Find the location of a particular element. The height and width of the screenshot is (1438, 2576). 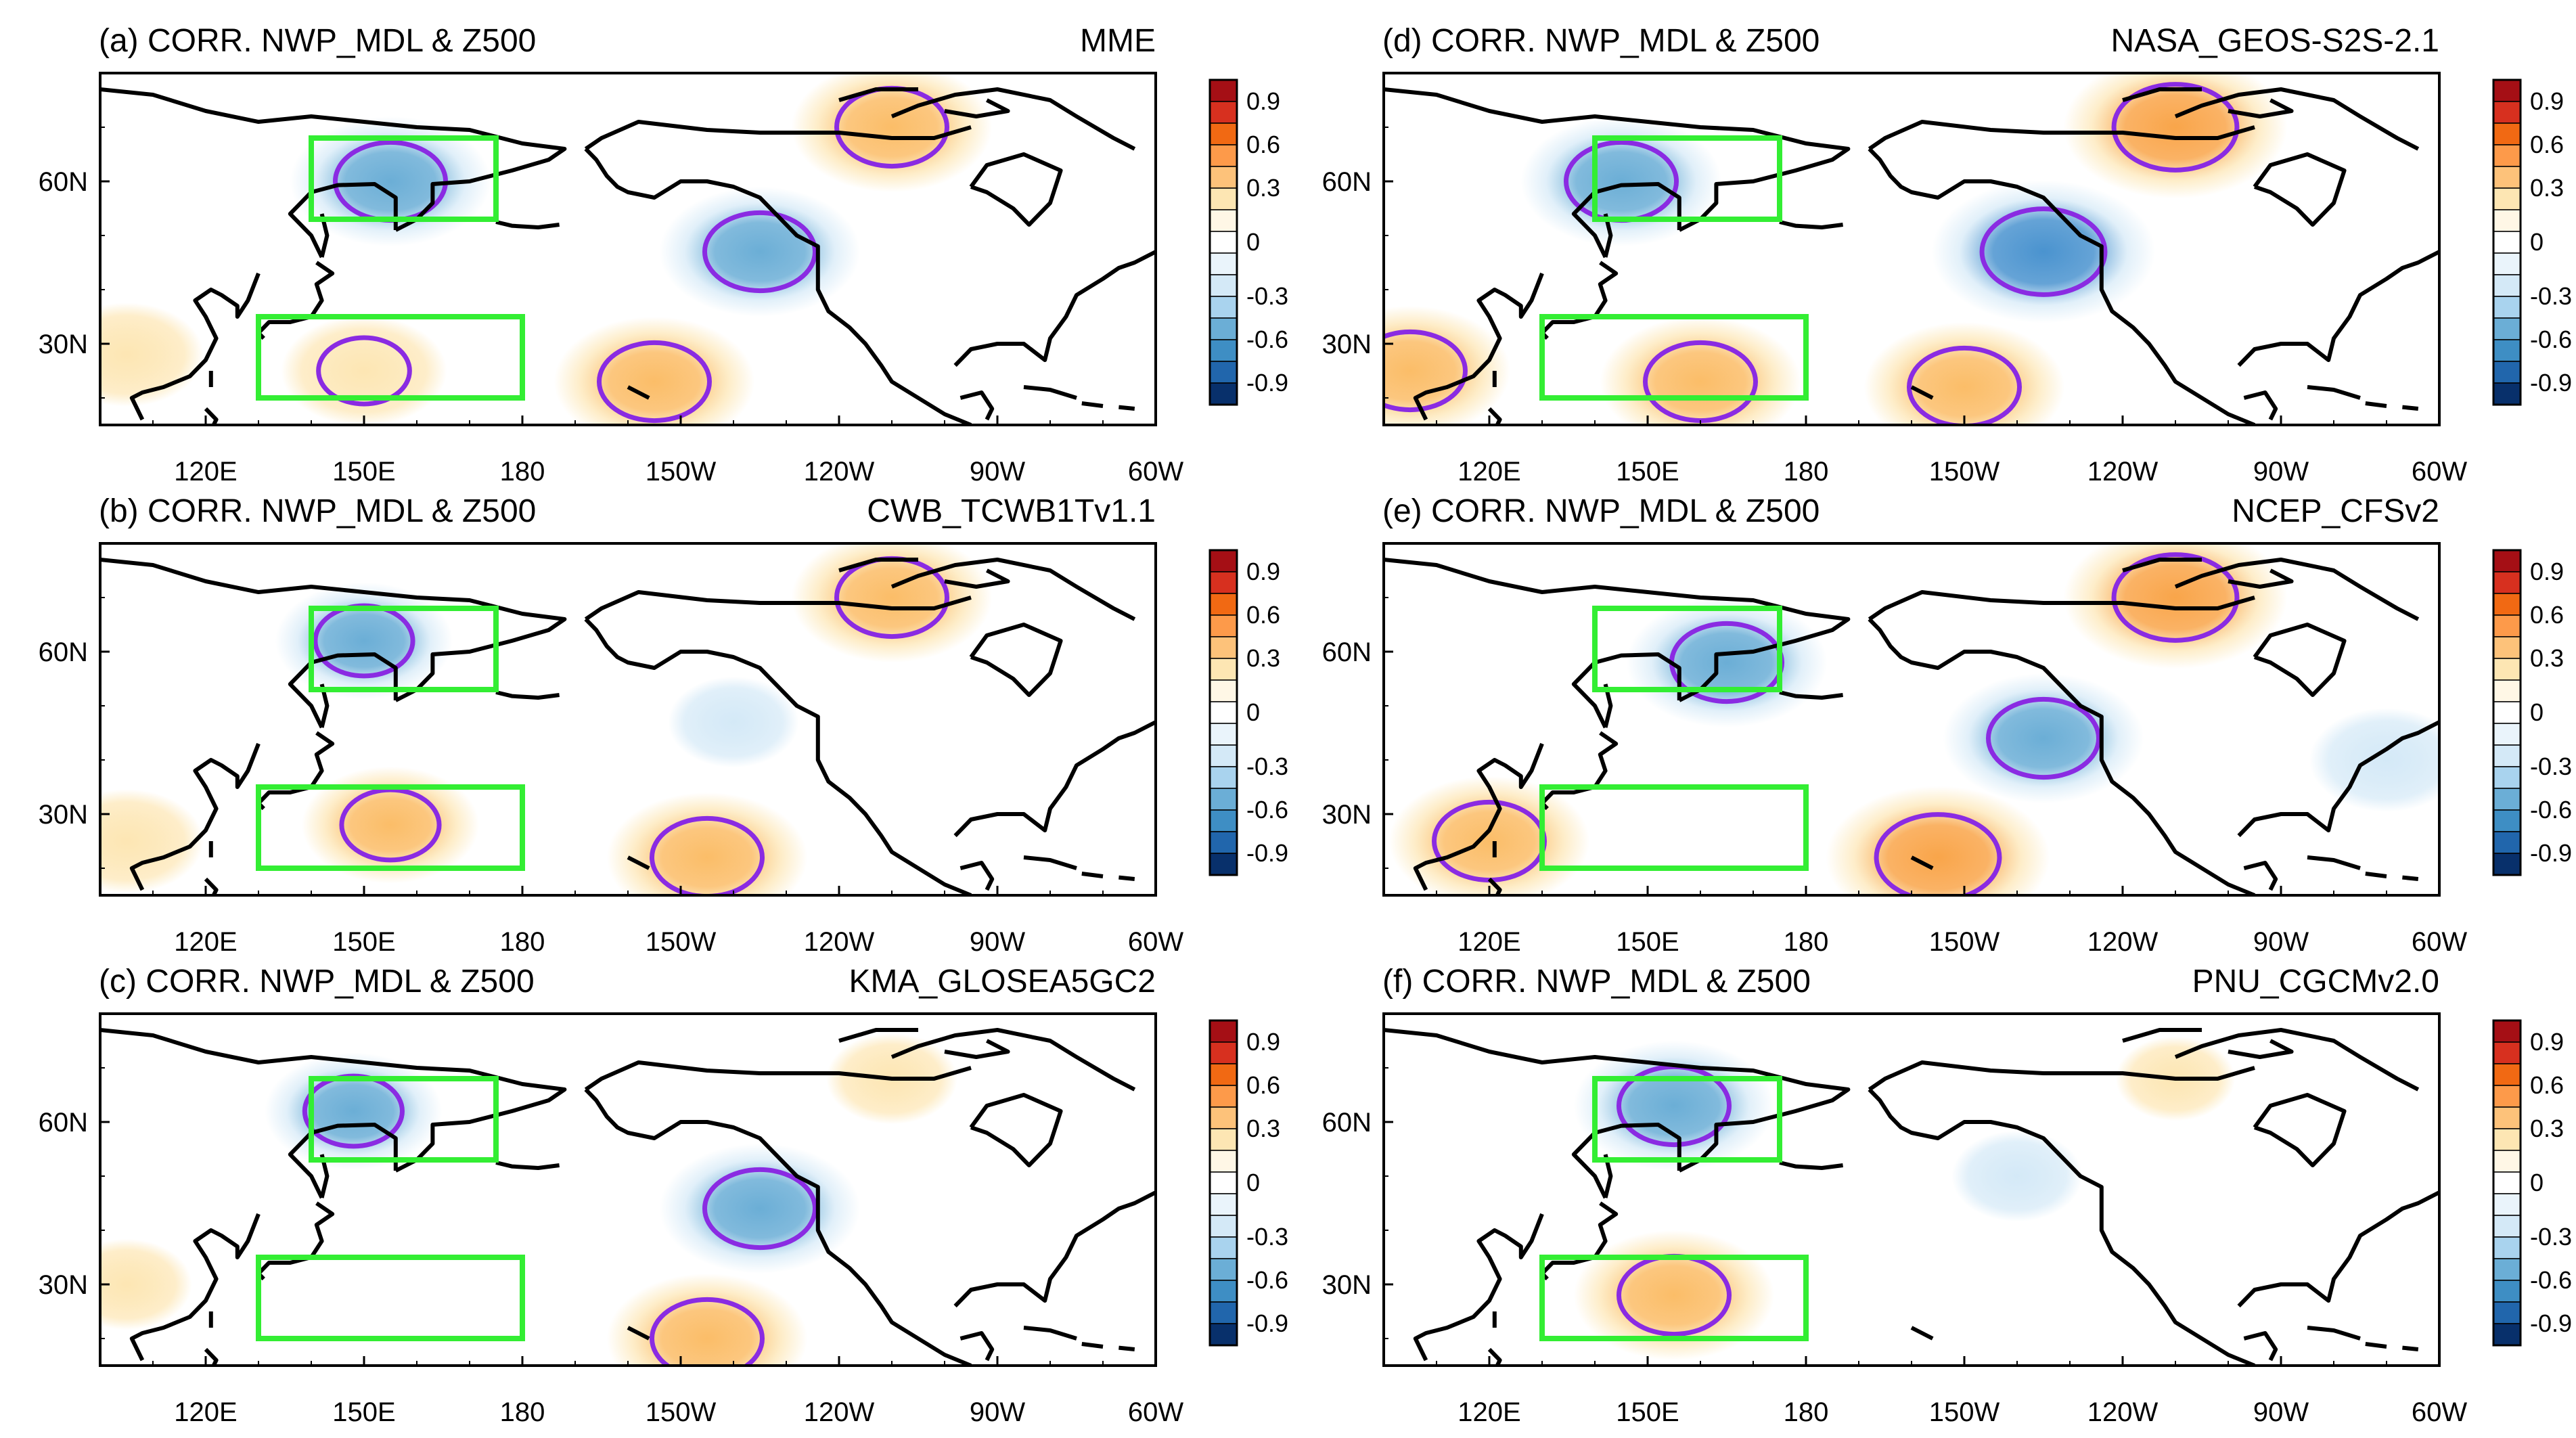

x-tick-label: 120W is located at coordinates (839, 472).